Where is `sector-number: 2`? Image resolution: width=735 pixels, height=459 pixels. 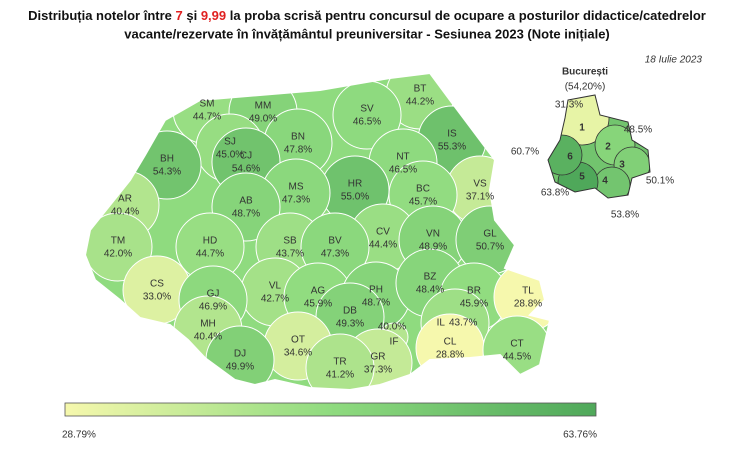 sector-number: 2 is located at coordinates (608, 147).